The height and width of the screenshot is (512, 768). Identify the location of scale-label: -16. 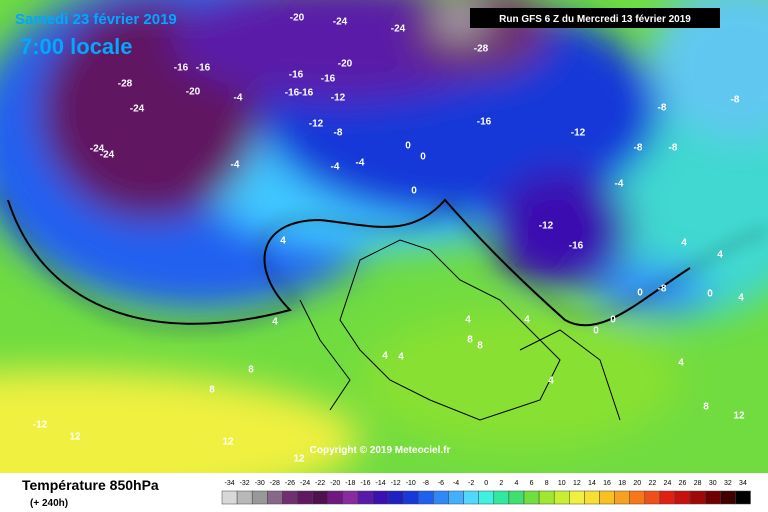
(365, 483).